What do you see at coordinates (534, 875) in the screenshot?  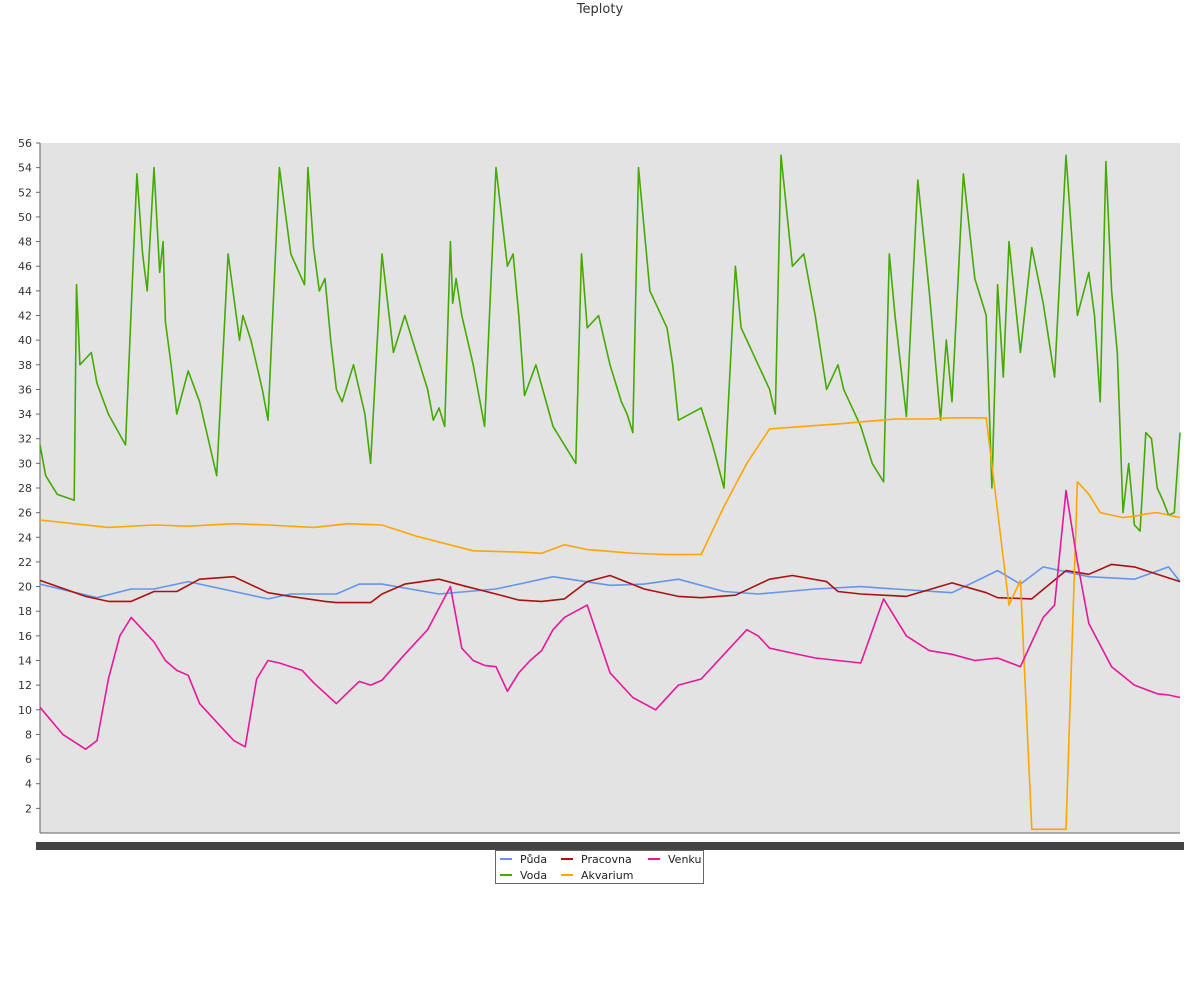 I see `legend-label: Voda` at bounding box center [534, 875].